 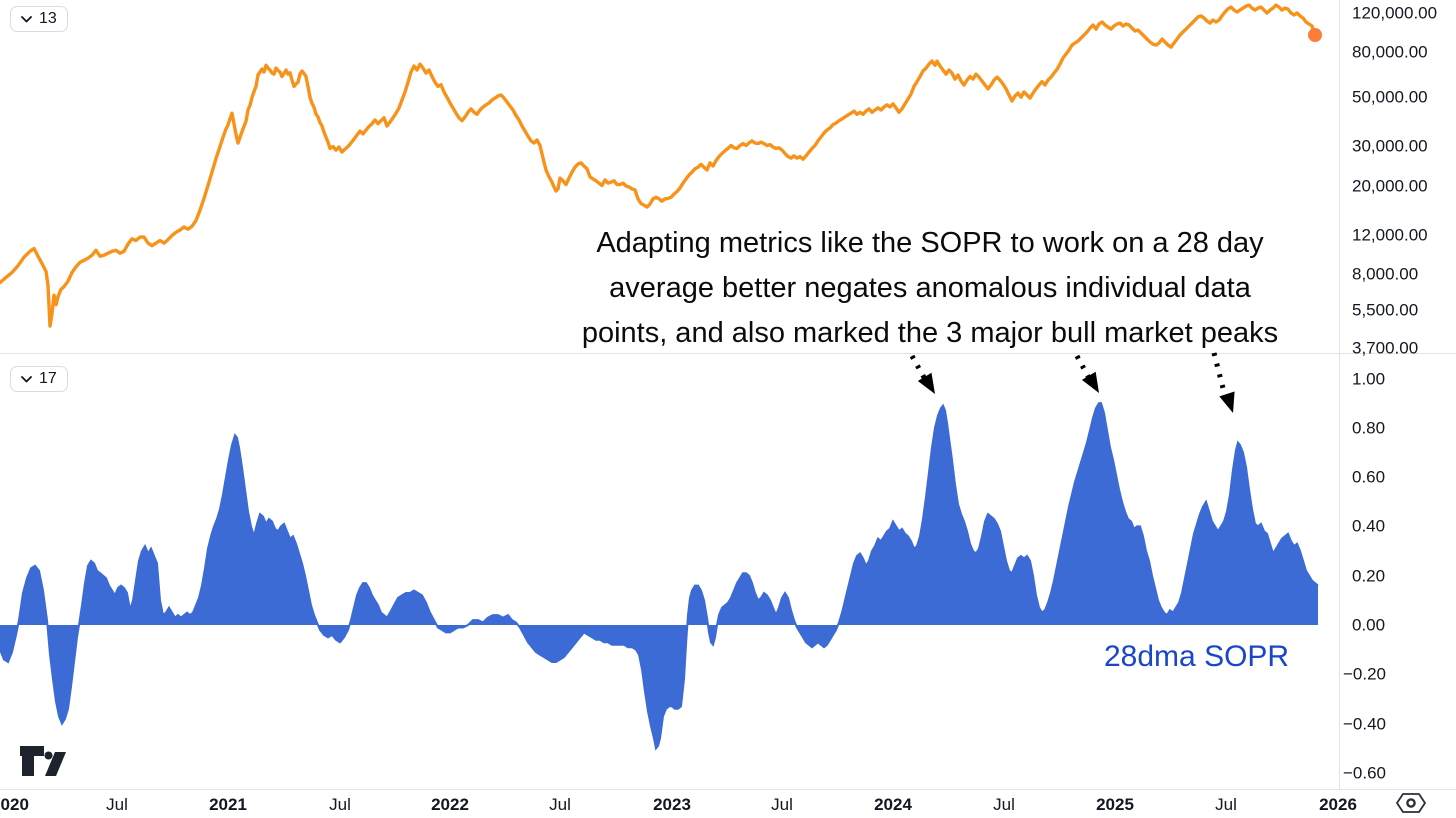 I want to click on time-axis-tick: 2023, so click(x=672, y=804).